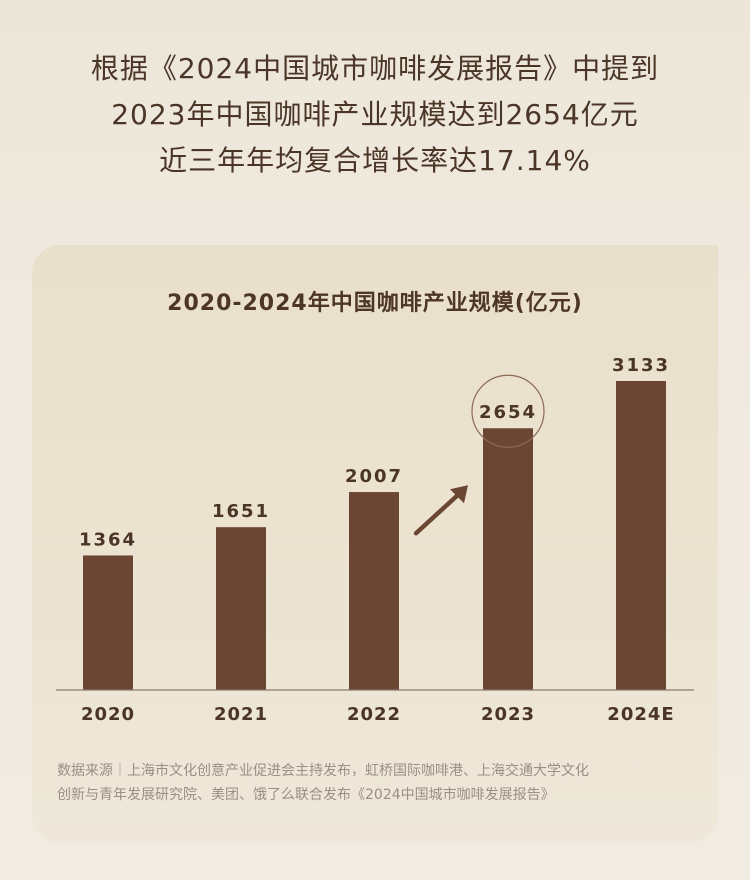 The height and width of the screenshot is (880, 750). I want to click on headline-line-2: 2023年中国咖啡产业规模达到2654亿元, so click(375, 114).